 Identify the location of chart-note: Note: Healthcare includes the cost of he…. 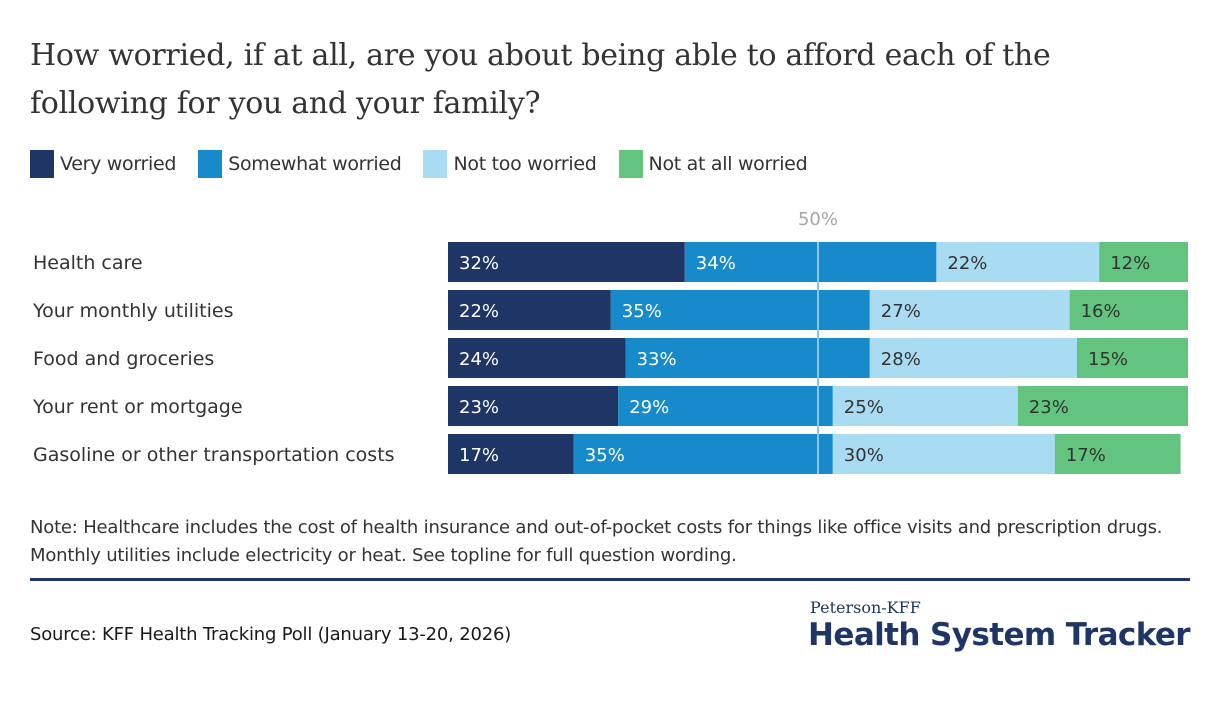
(596, 541).